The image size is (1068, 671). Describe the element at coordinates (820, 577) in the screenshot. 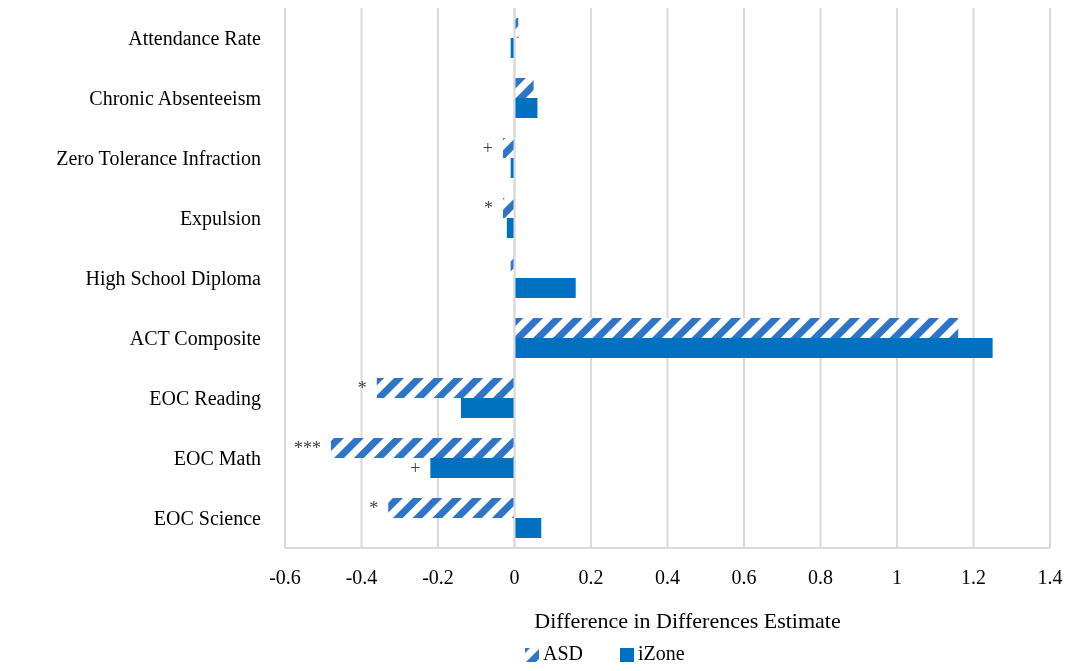

I see `x-tick-label: 0.8` at that location.